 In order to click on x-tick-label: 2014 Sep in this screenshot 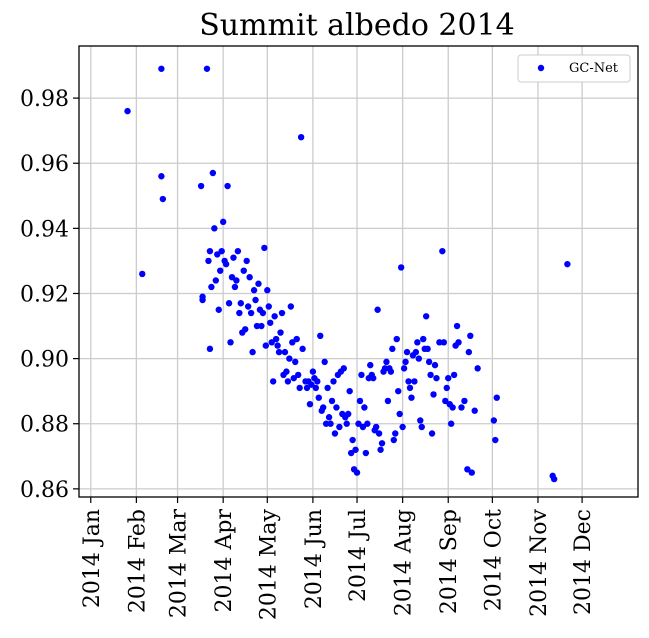, I will do `click(449, 561)`.